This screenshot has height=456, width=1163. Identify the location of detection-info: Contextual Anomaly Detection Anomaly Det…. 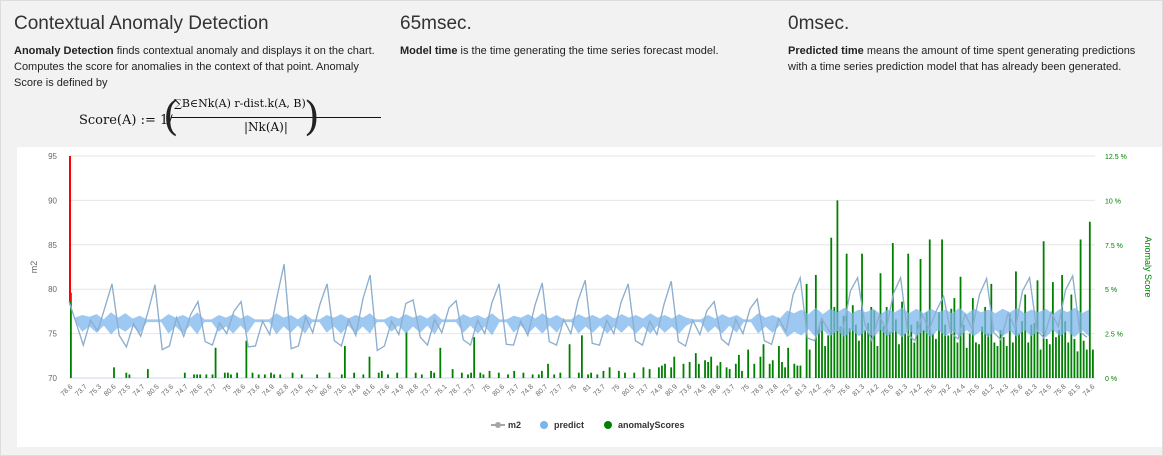
(199, 52).